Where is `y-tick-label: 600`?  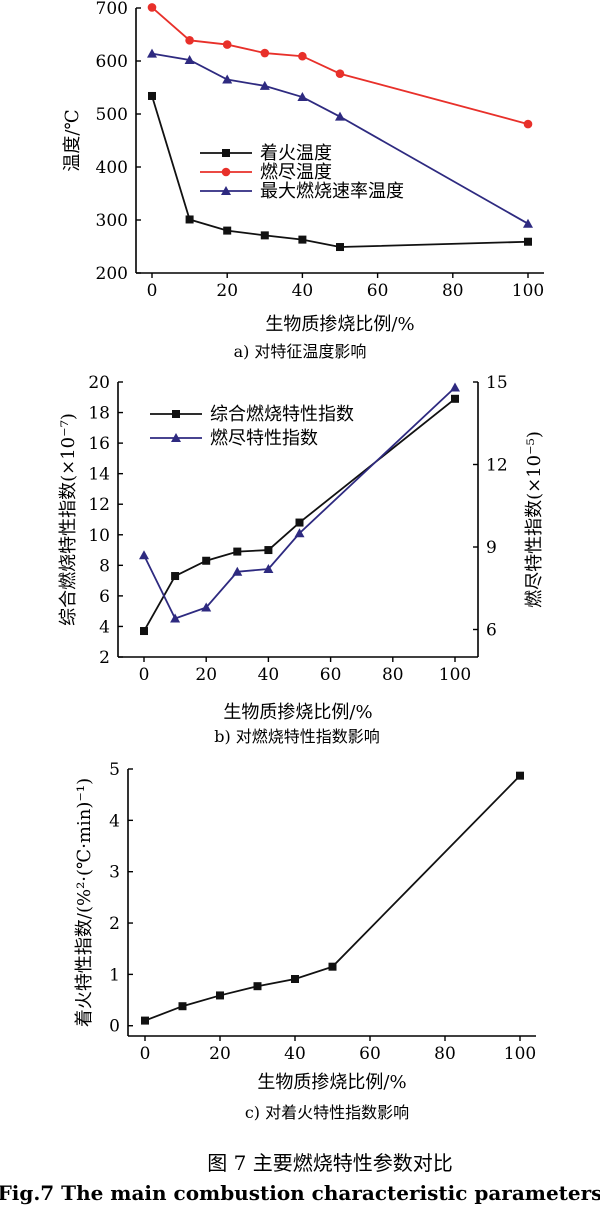 y-tick-label: 600 is located at coordinates (112, 62).